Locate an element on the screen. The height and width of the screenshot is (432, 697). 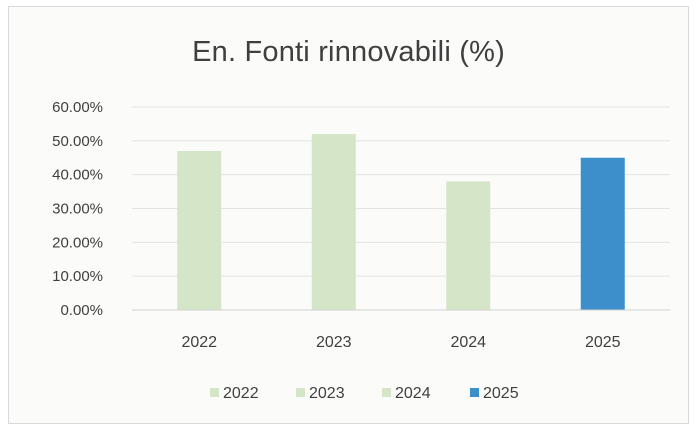
legend-label: 2023 is located at coordinates (327, 393).